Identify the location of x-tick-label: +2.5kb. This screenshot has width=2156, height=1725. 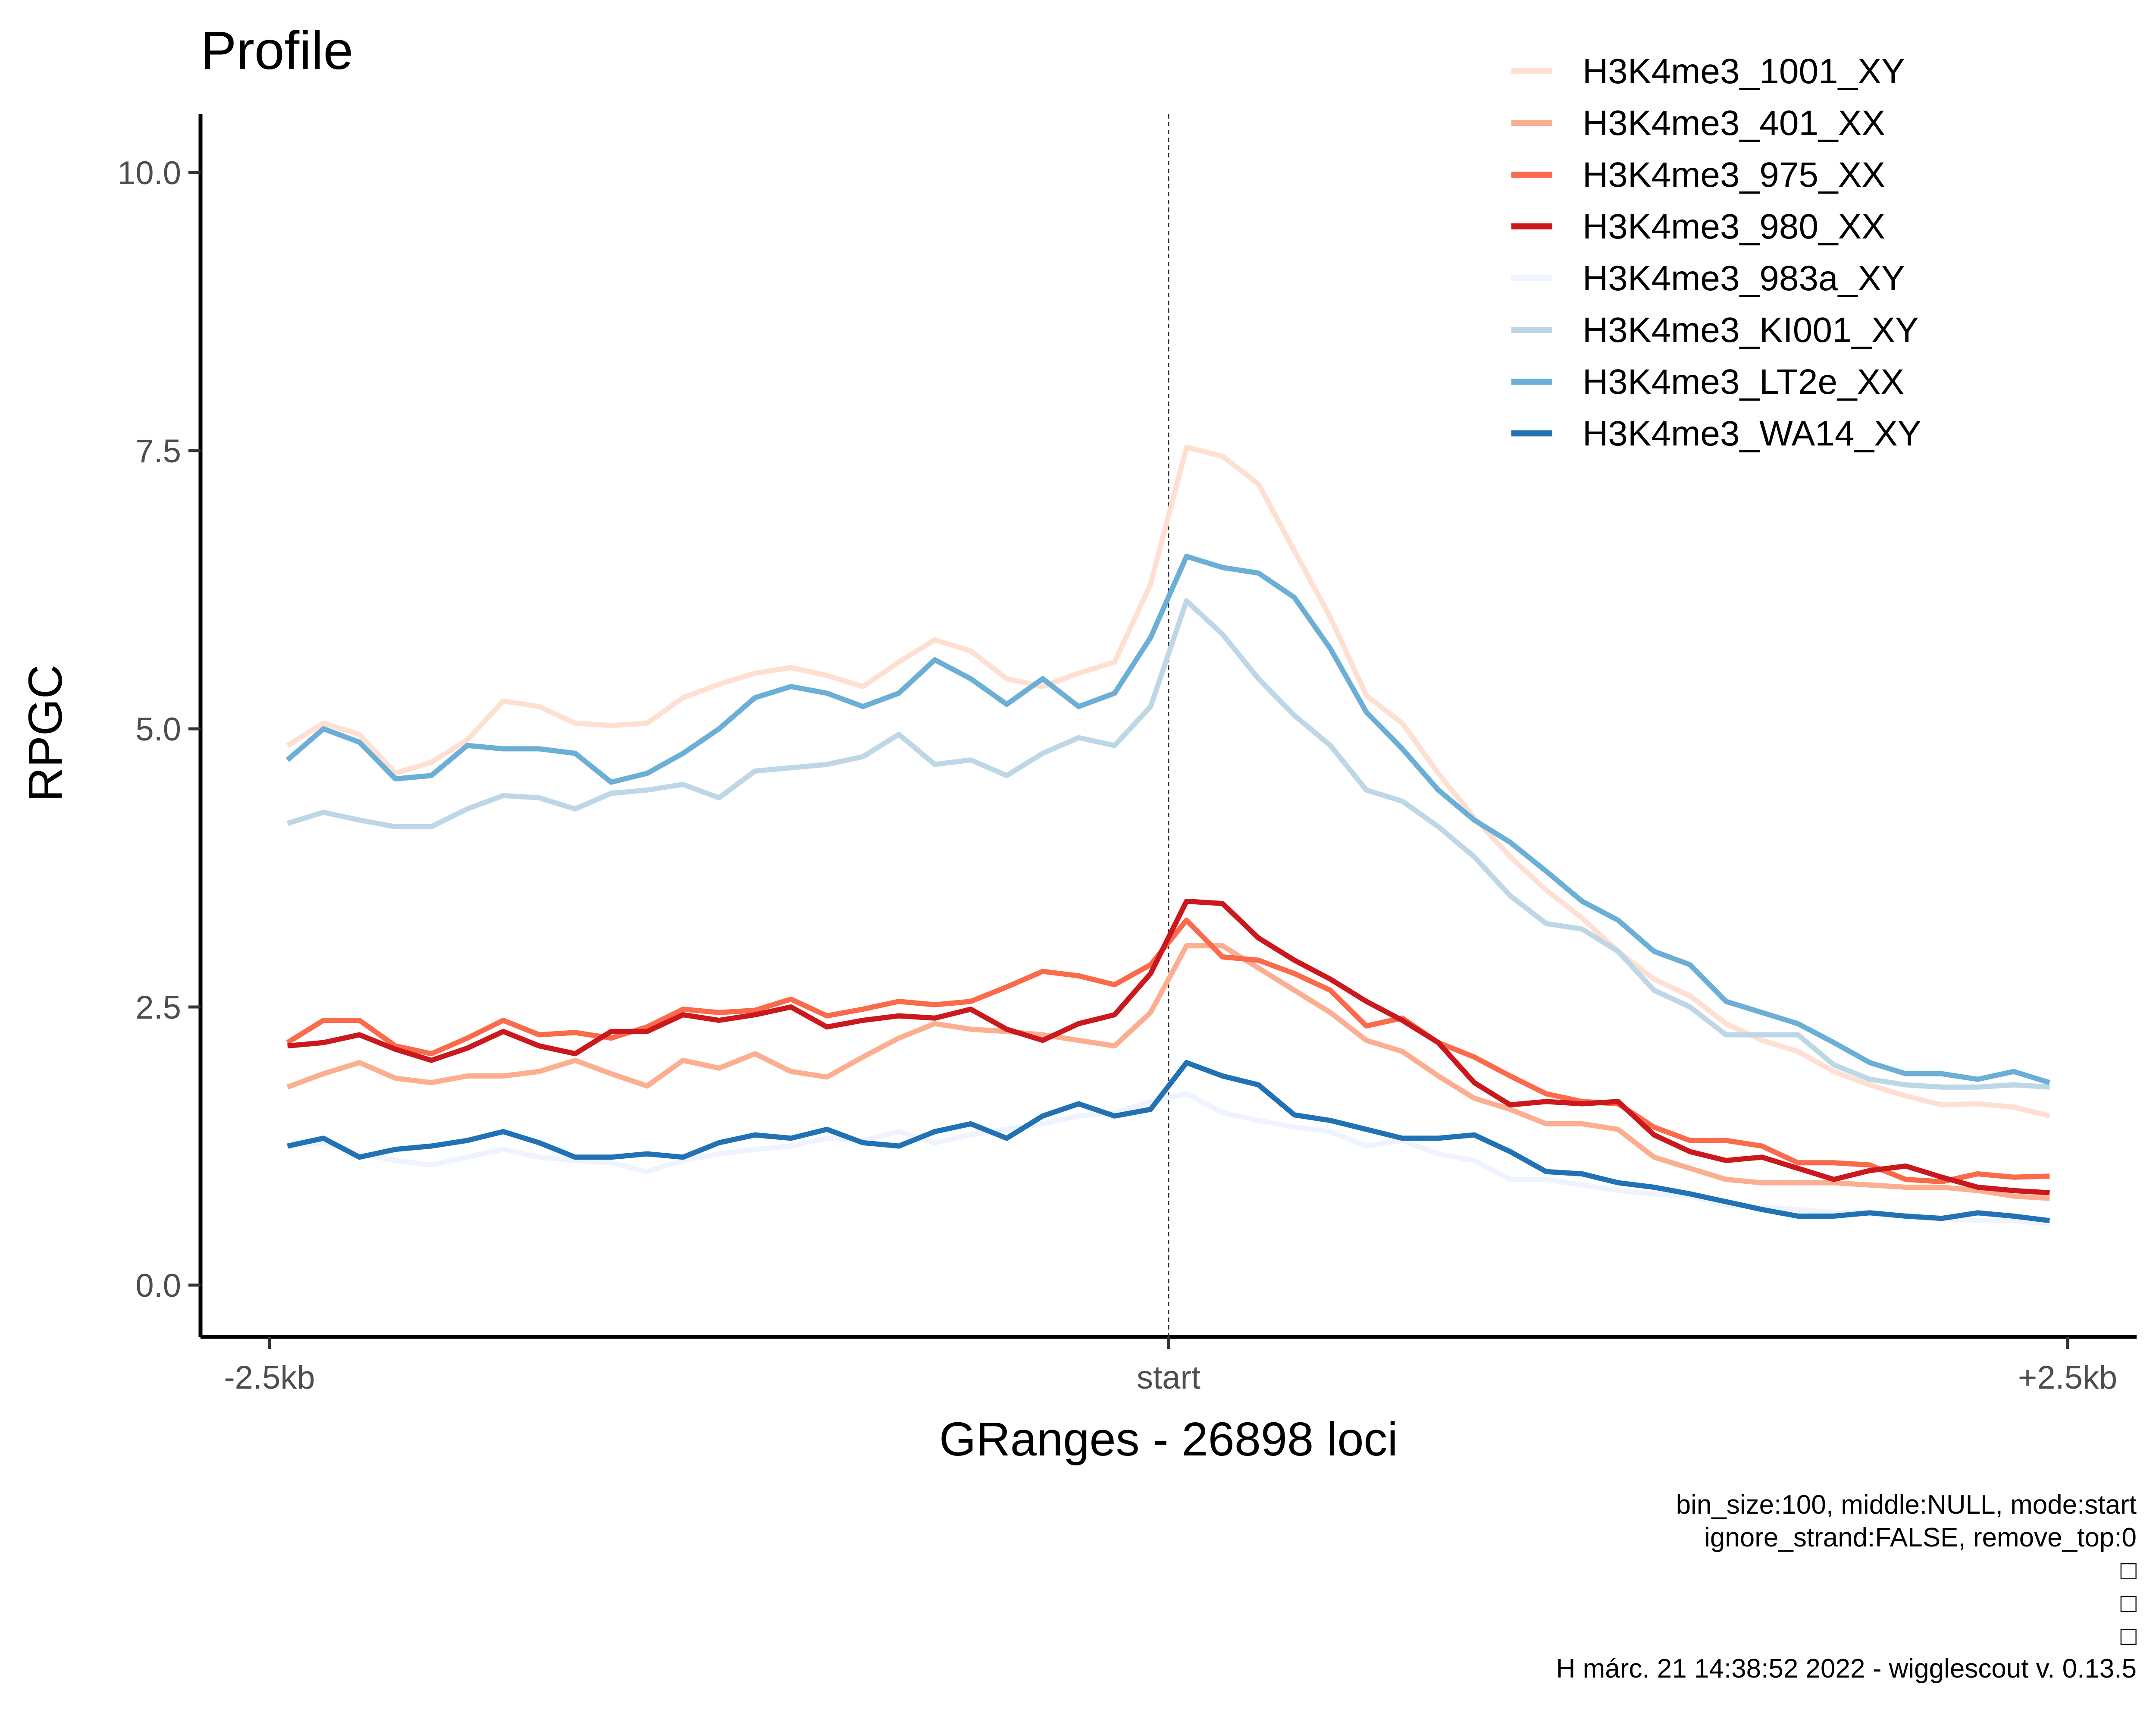
(2067, 1378).